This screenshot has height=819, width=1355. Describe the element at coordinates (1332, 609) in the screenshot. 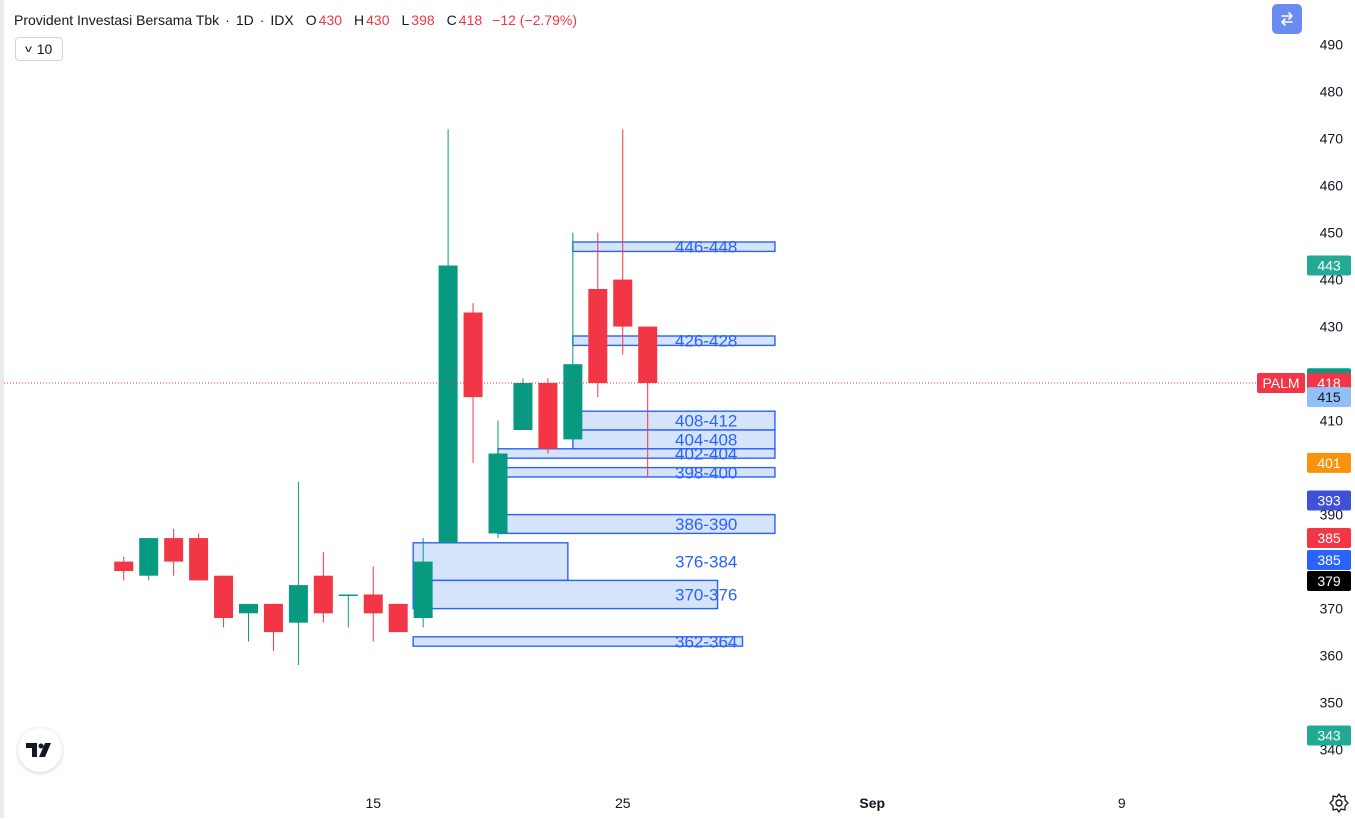

I see `y-tick-label: 370` at that location.